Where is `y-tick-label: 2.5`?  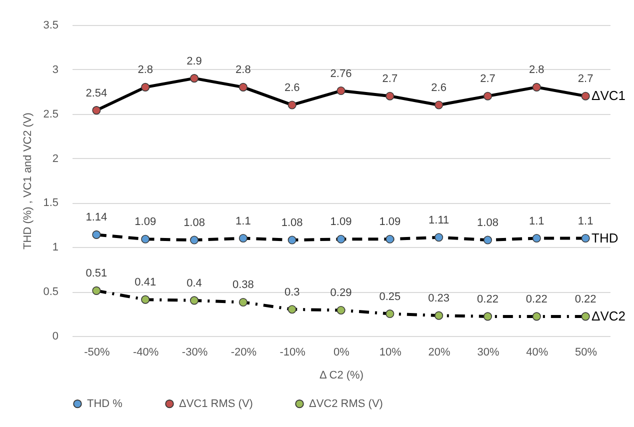 y-tick-label: 2.5 is located at coordinates (50, 114).